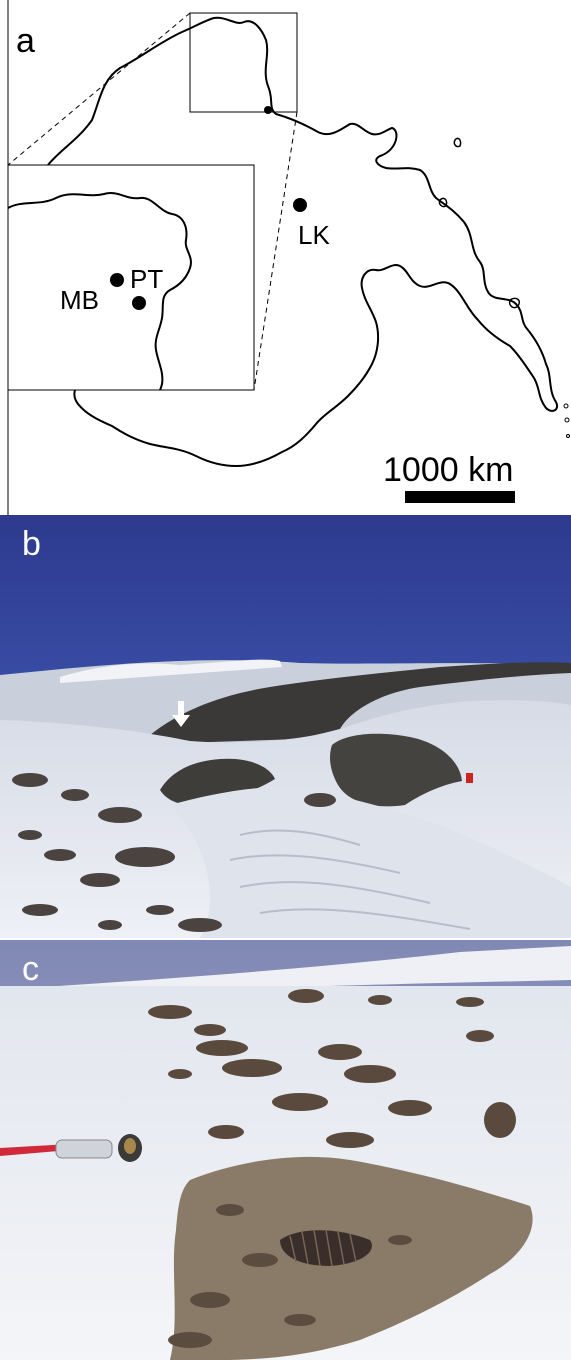 The image size is (571, 1360). What do you see at coordinates (99, 89) in the screenshot?
I see `connector-line-top` at bounding box center [99, 89].